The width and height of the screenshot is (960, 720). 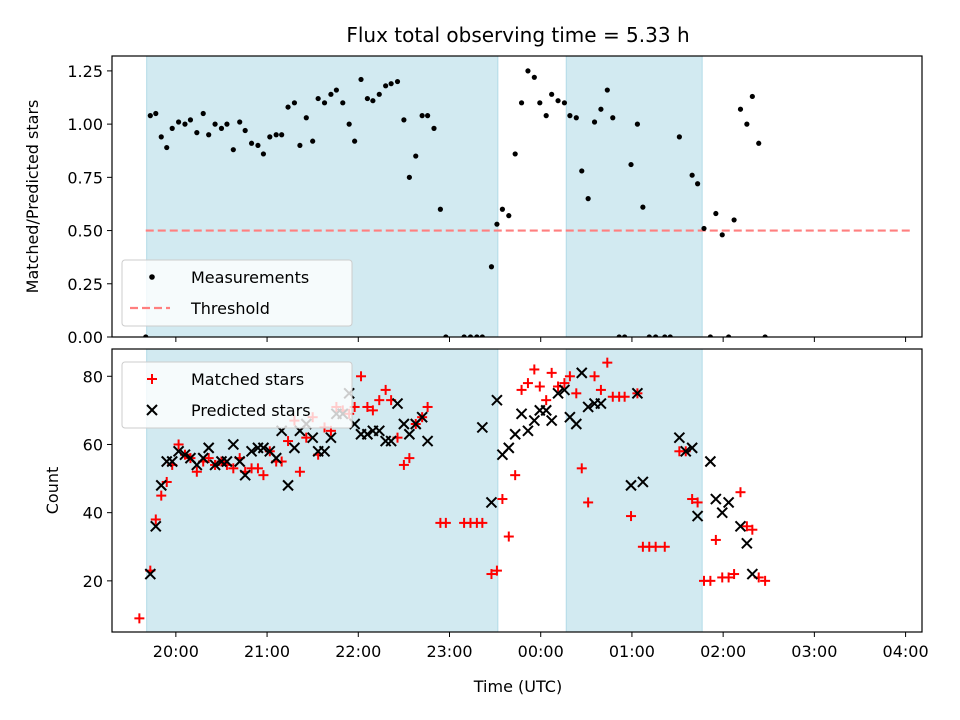 What do you see at coordinates (247, 379) in the screenshot?
I see `legend-label: Matched stars` at bounding box center [247, 379].